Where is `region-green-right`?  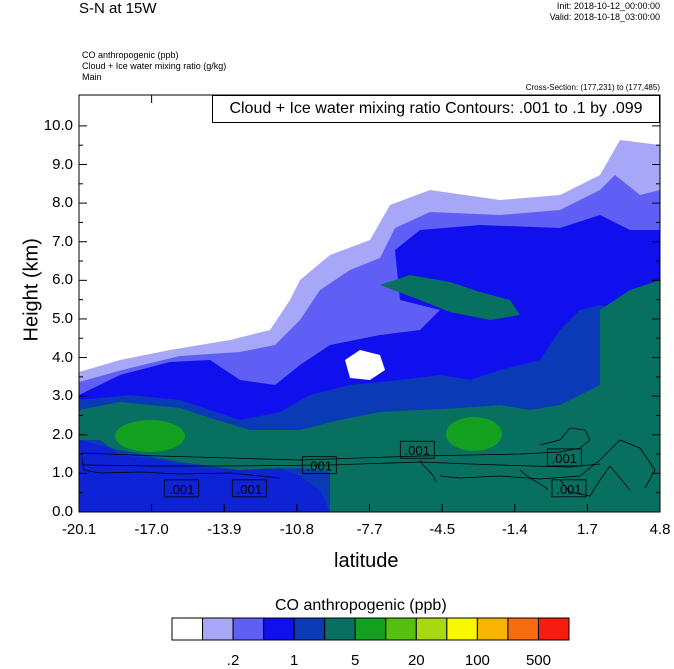 region-green-right is located at coordinates (474, 434).